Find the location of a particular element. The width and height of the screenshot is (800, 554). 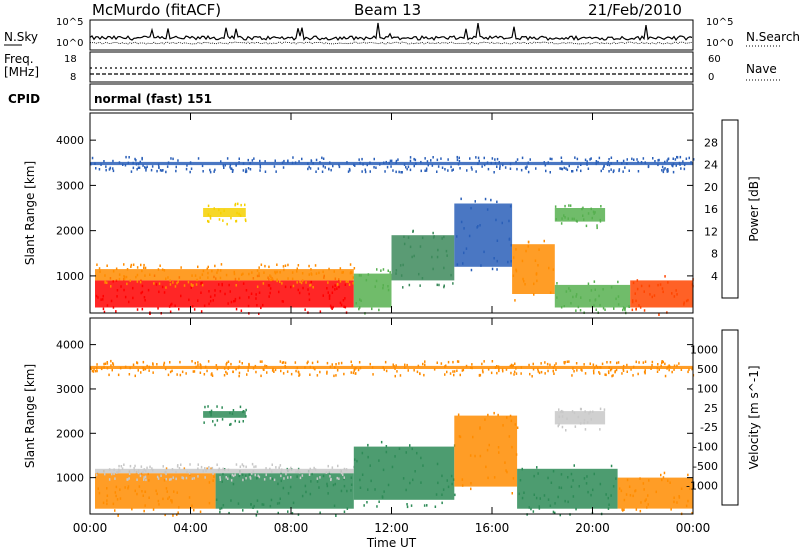

data-band is located at coordinates (661, 294).